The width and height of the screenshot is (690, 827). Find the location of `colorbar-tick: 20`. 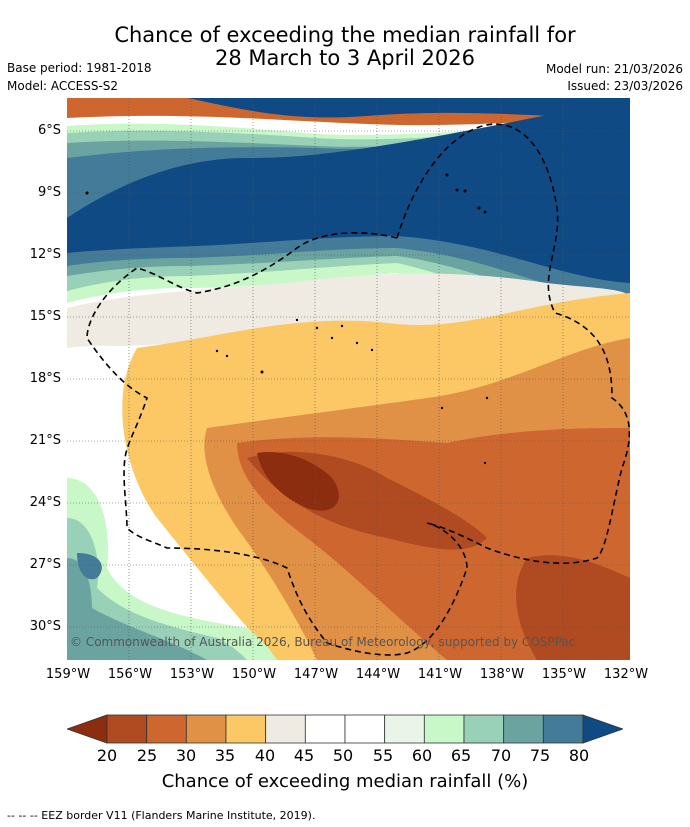

colorbar-tick: 20 is located at coordinates (107, 755).